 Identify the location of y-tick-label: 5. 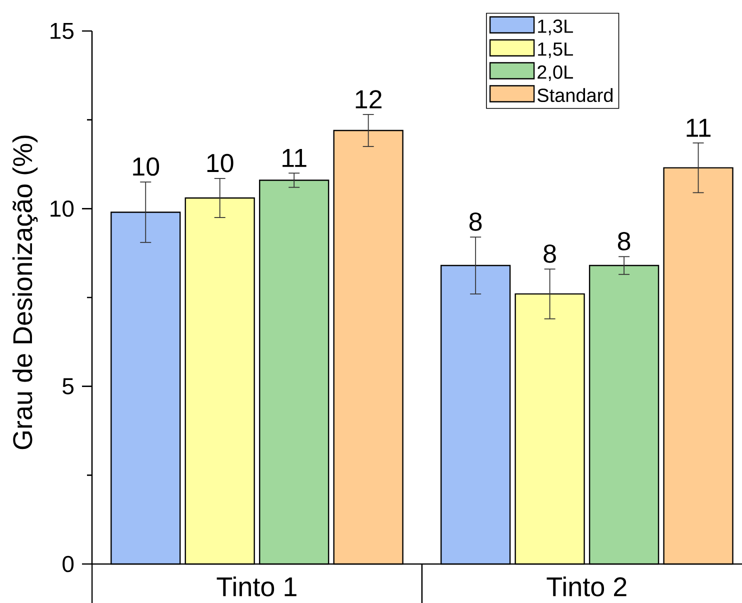
(68, 386).